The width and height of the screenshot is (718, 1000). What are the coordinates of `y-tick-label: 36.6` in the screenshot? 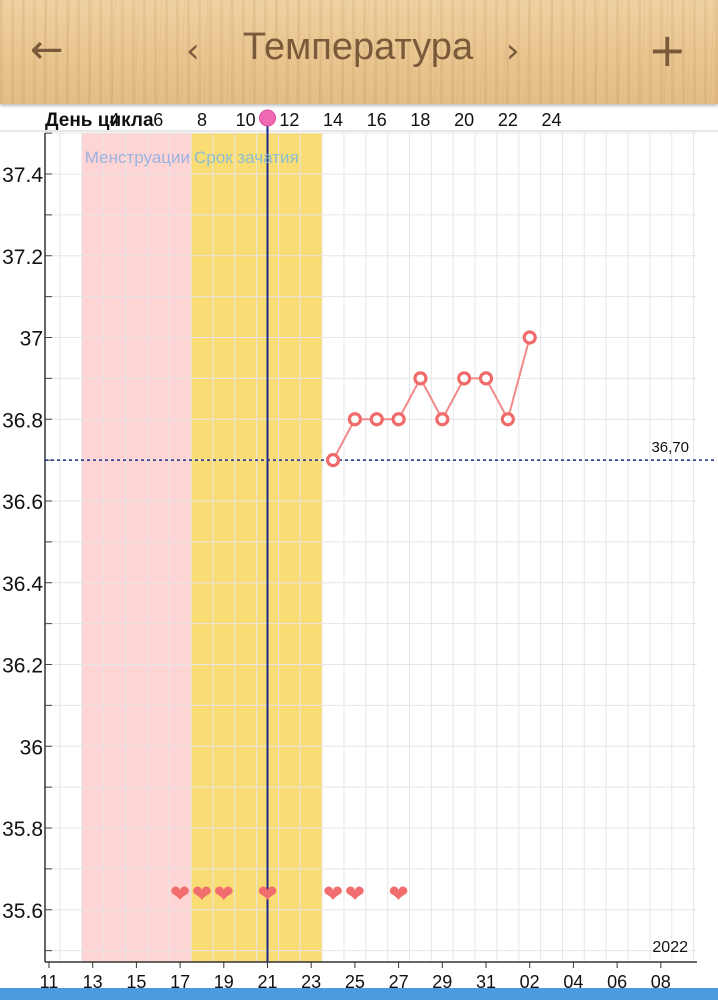 It's located at (22, 502).